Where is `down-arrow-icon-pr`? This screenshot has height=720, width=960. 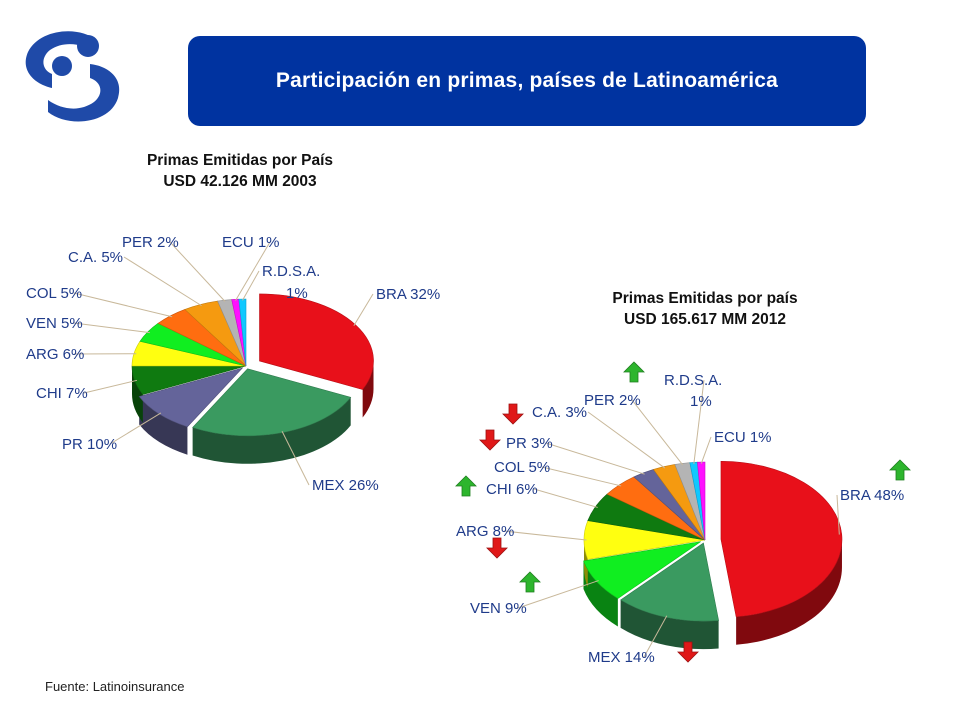 down-arrow-icon-pr is located at coordinates (490, 440).